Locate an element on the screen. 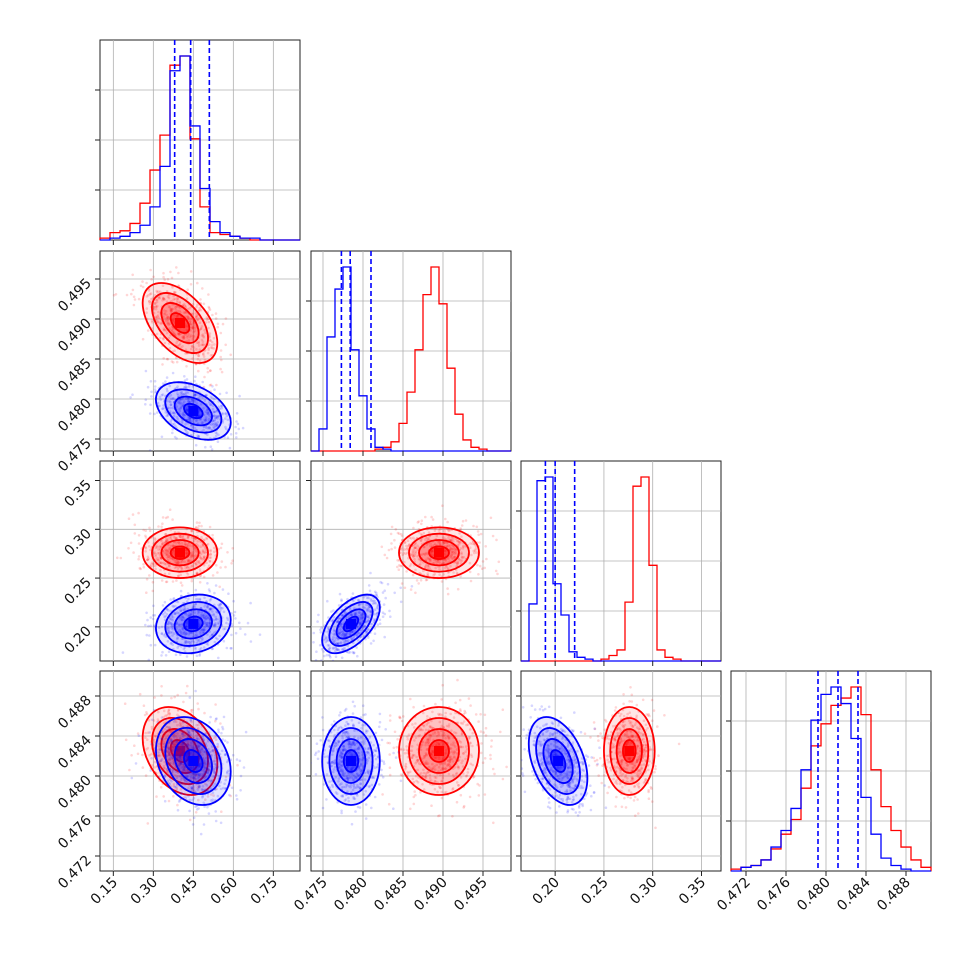  contour-blue is located at coordinates (351, 624).